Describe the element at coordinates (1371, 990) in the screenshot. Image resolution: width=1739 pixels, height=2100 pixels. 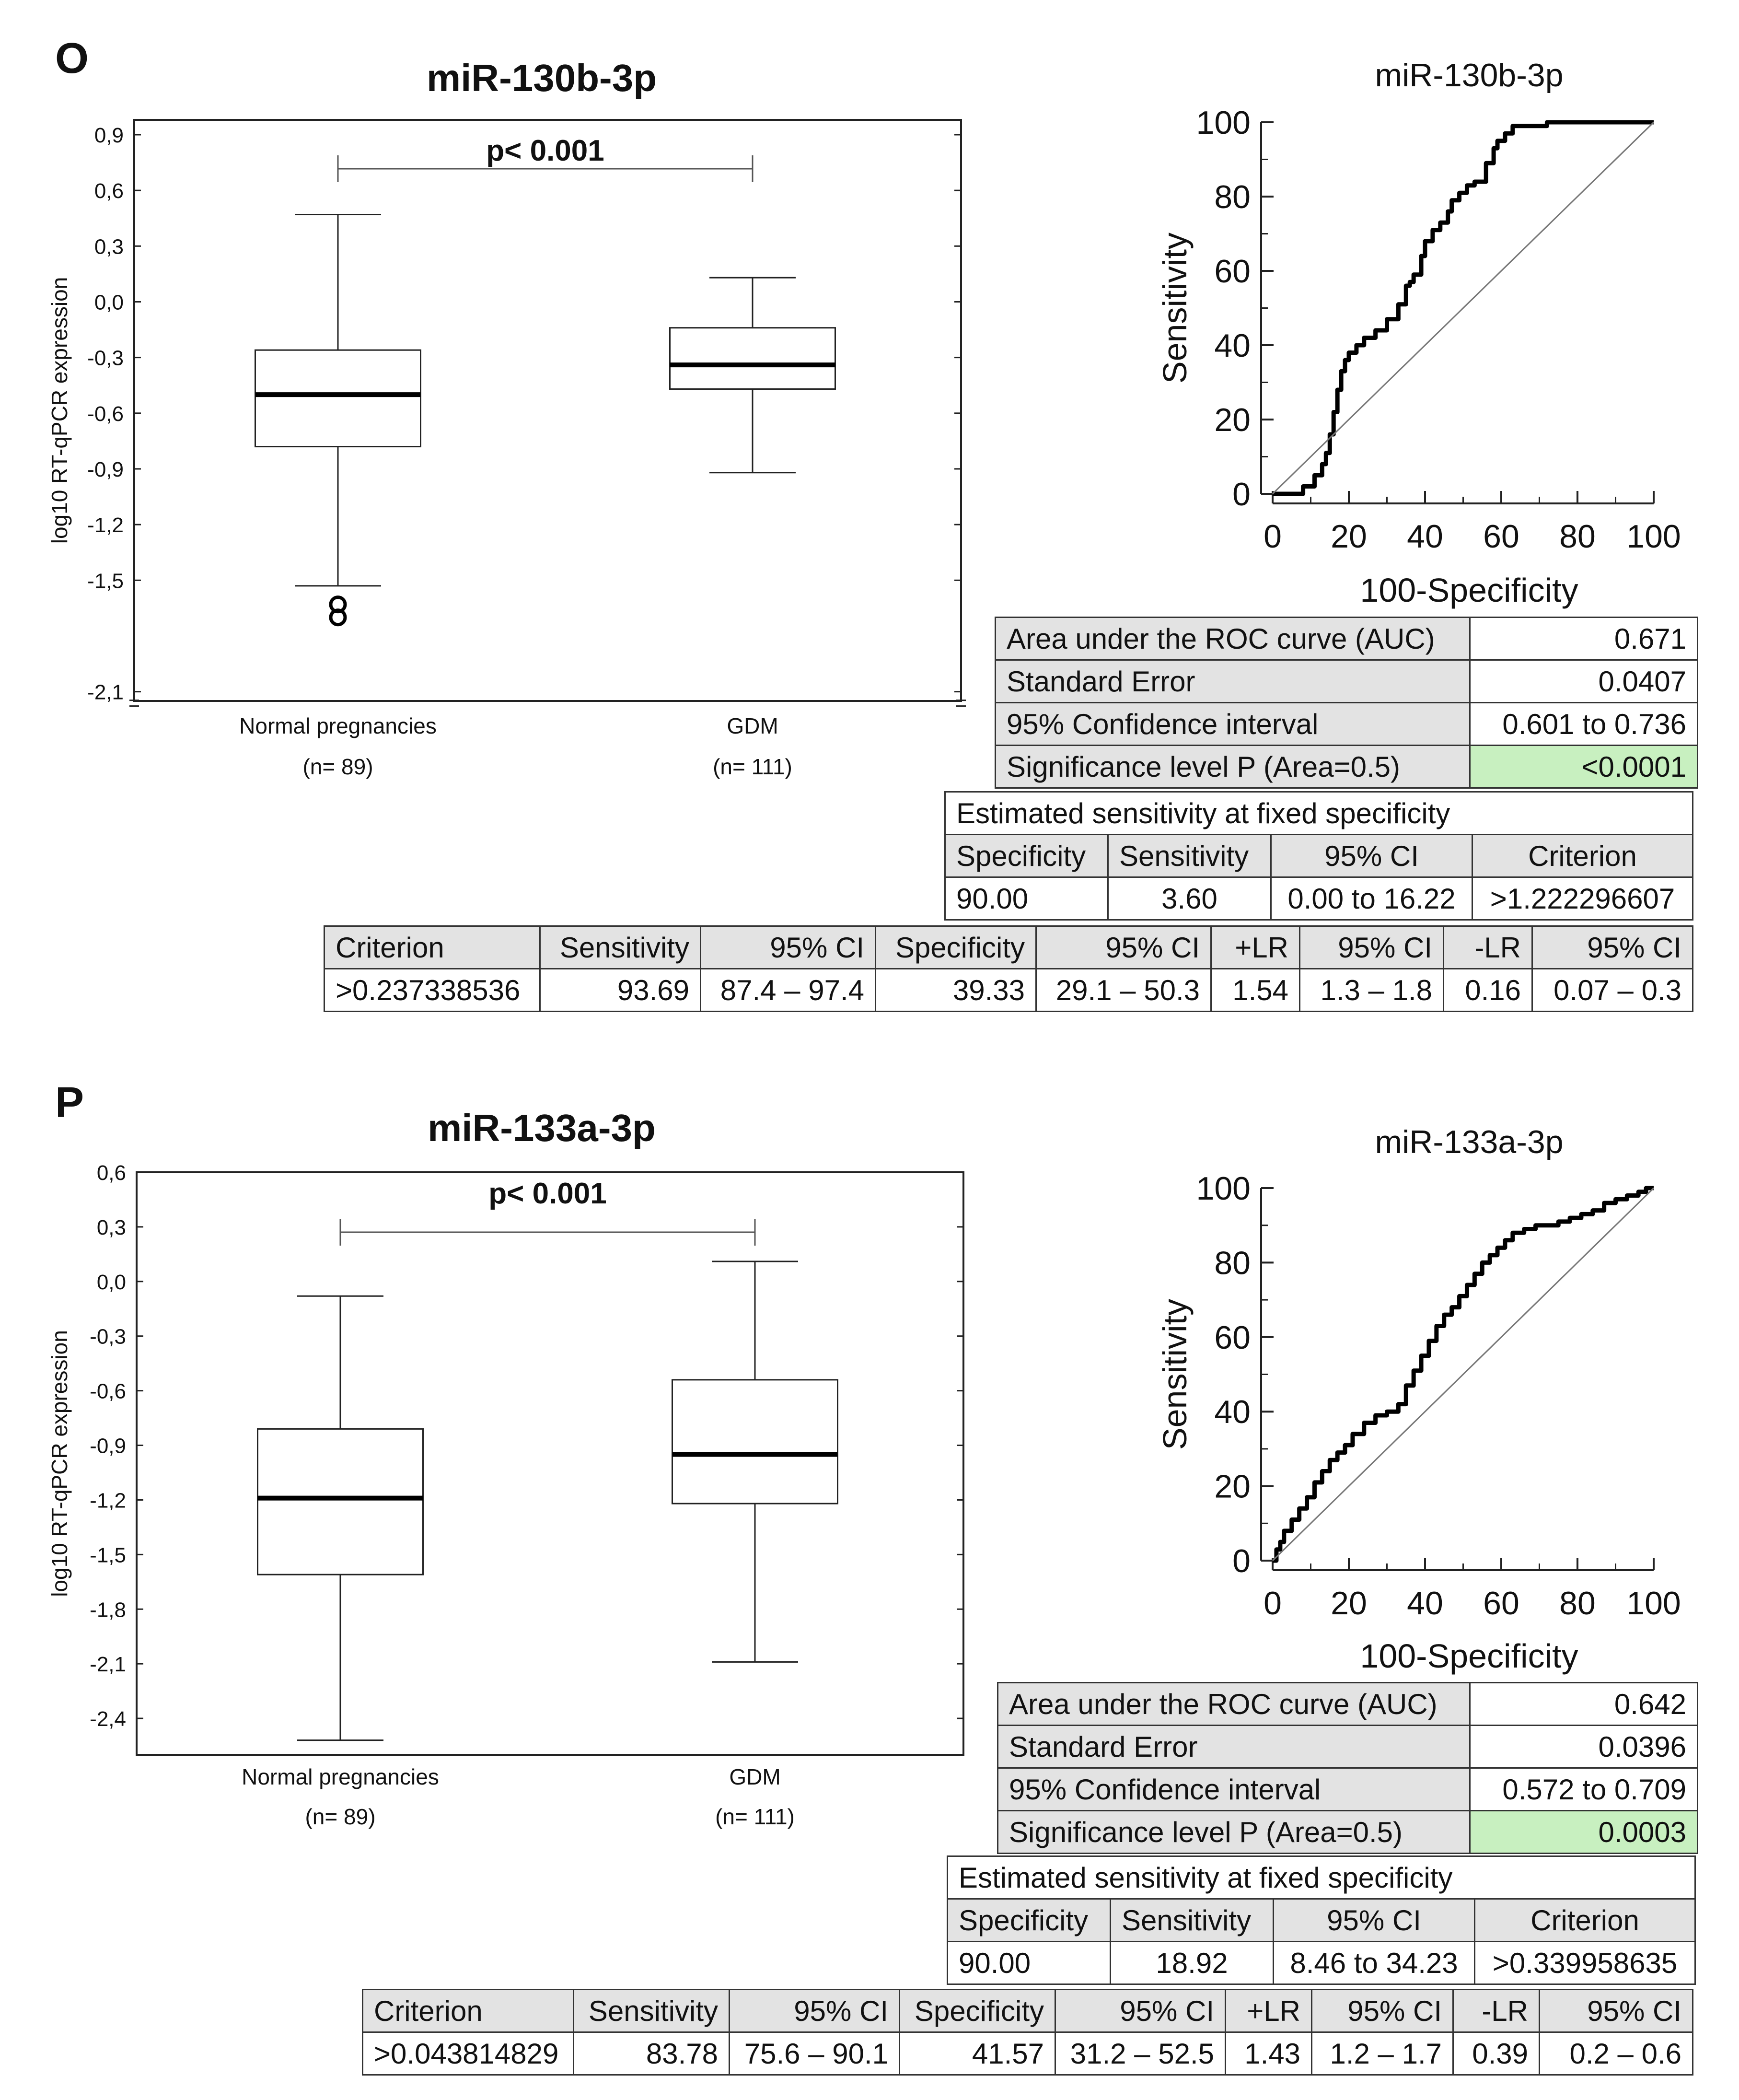
I see `table-cell: 1.3 – 1.8` at that location.